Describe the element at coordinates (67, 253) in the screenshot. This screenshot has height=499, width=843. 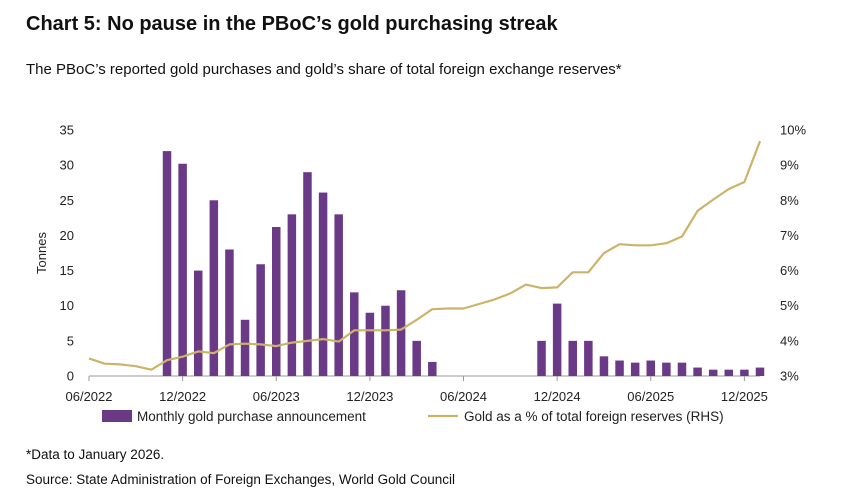
I see `left-axis-ticks: 0 5 10 15 20 25 30 35` at that location.